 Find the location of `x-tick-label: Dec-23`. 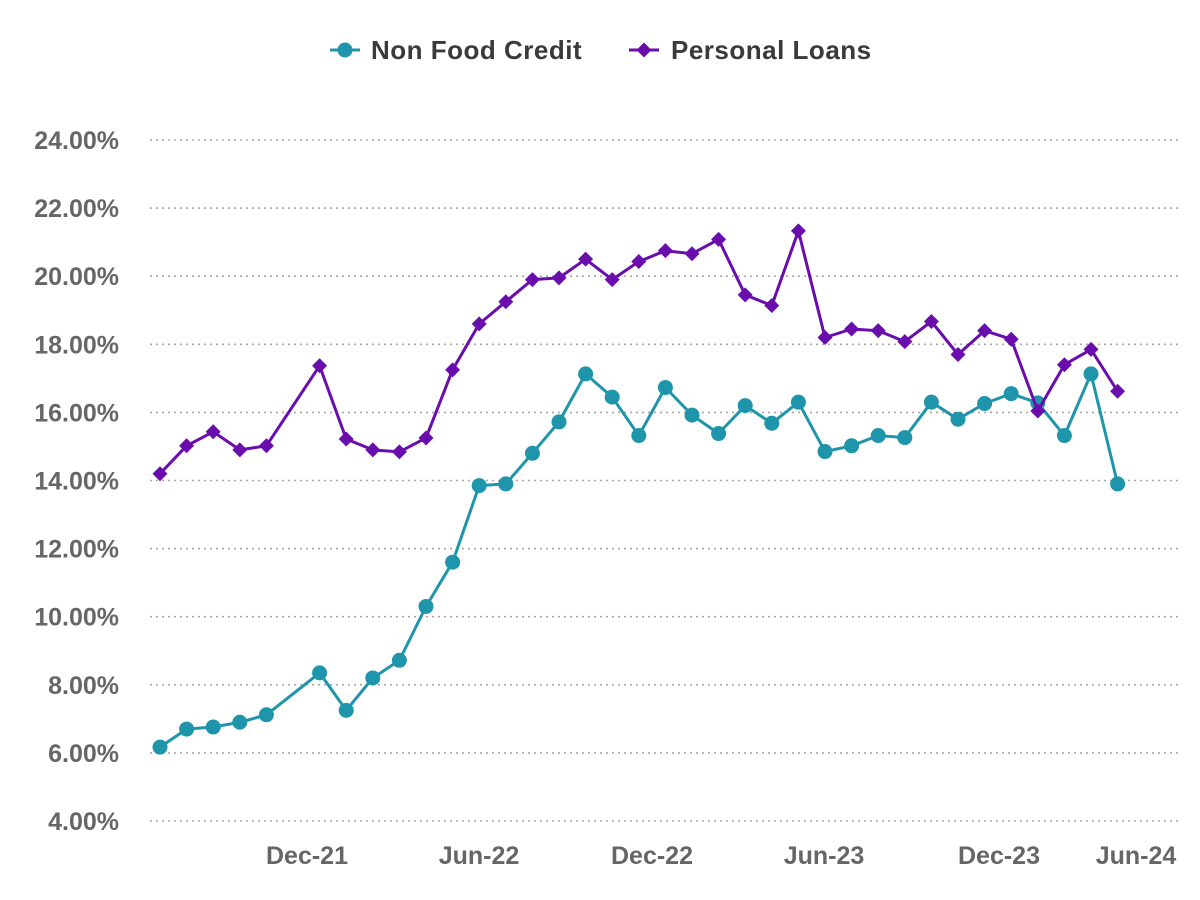

x-tick-label: Dec-23 is located at coordinates (999, 856).